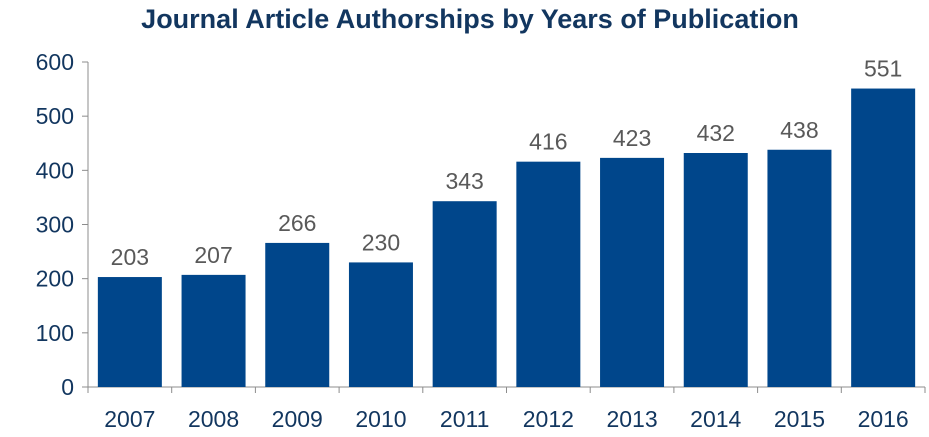  What do you see at coordinates (55, 116) in the screenshot?
I see `y-tick-label: 500` at bounding box center [55, 116].